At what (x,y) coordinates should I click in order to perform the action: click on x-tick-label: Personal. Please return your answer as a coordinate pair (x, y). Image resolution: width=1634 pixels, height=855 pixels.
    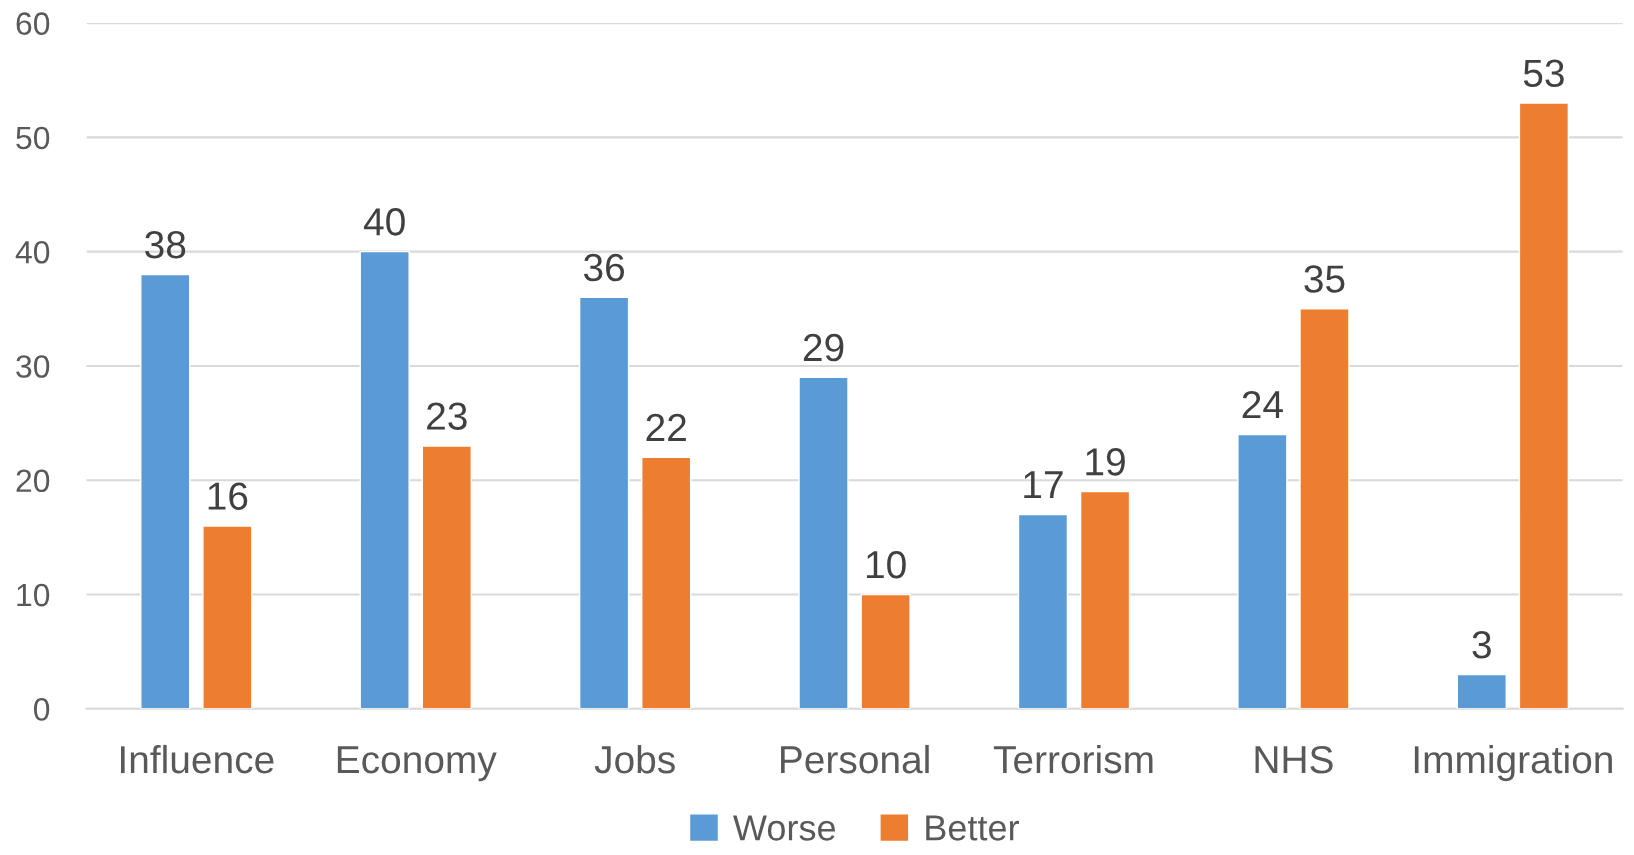
    Looking at the image, I should click on (855, 759).